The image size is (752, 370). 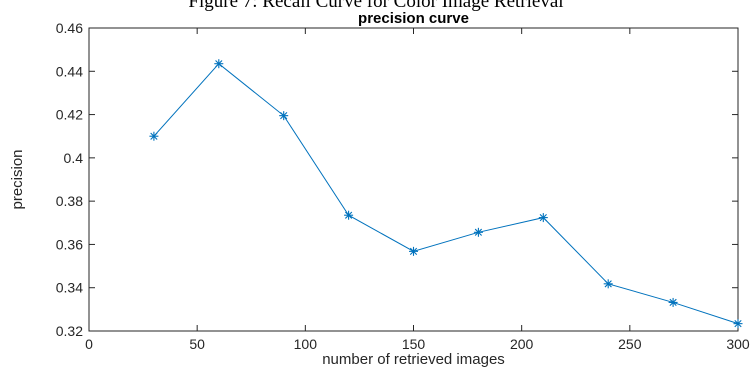 What do you see at coordinates (69, 115) in the screenshot?
I see `y-tick-label: 0.42` at bounding box center [69, 115].